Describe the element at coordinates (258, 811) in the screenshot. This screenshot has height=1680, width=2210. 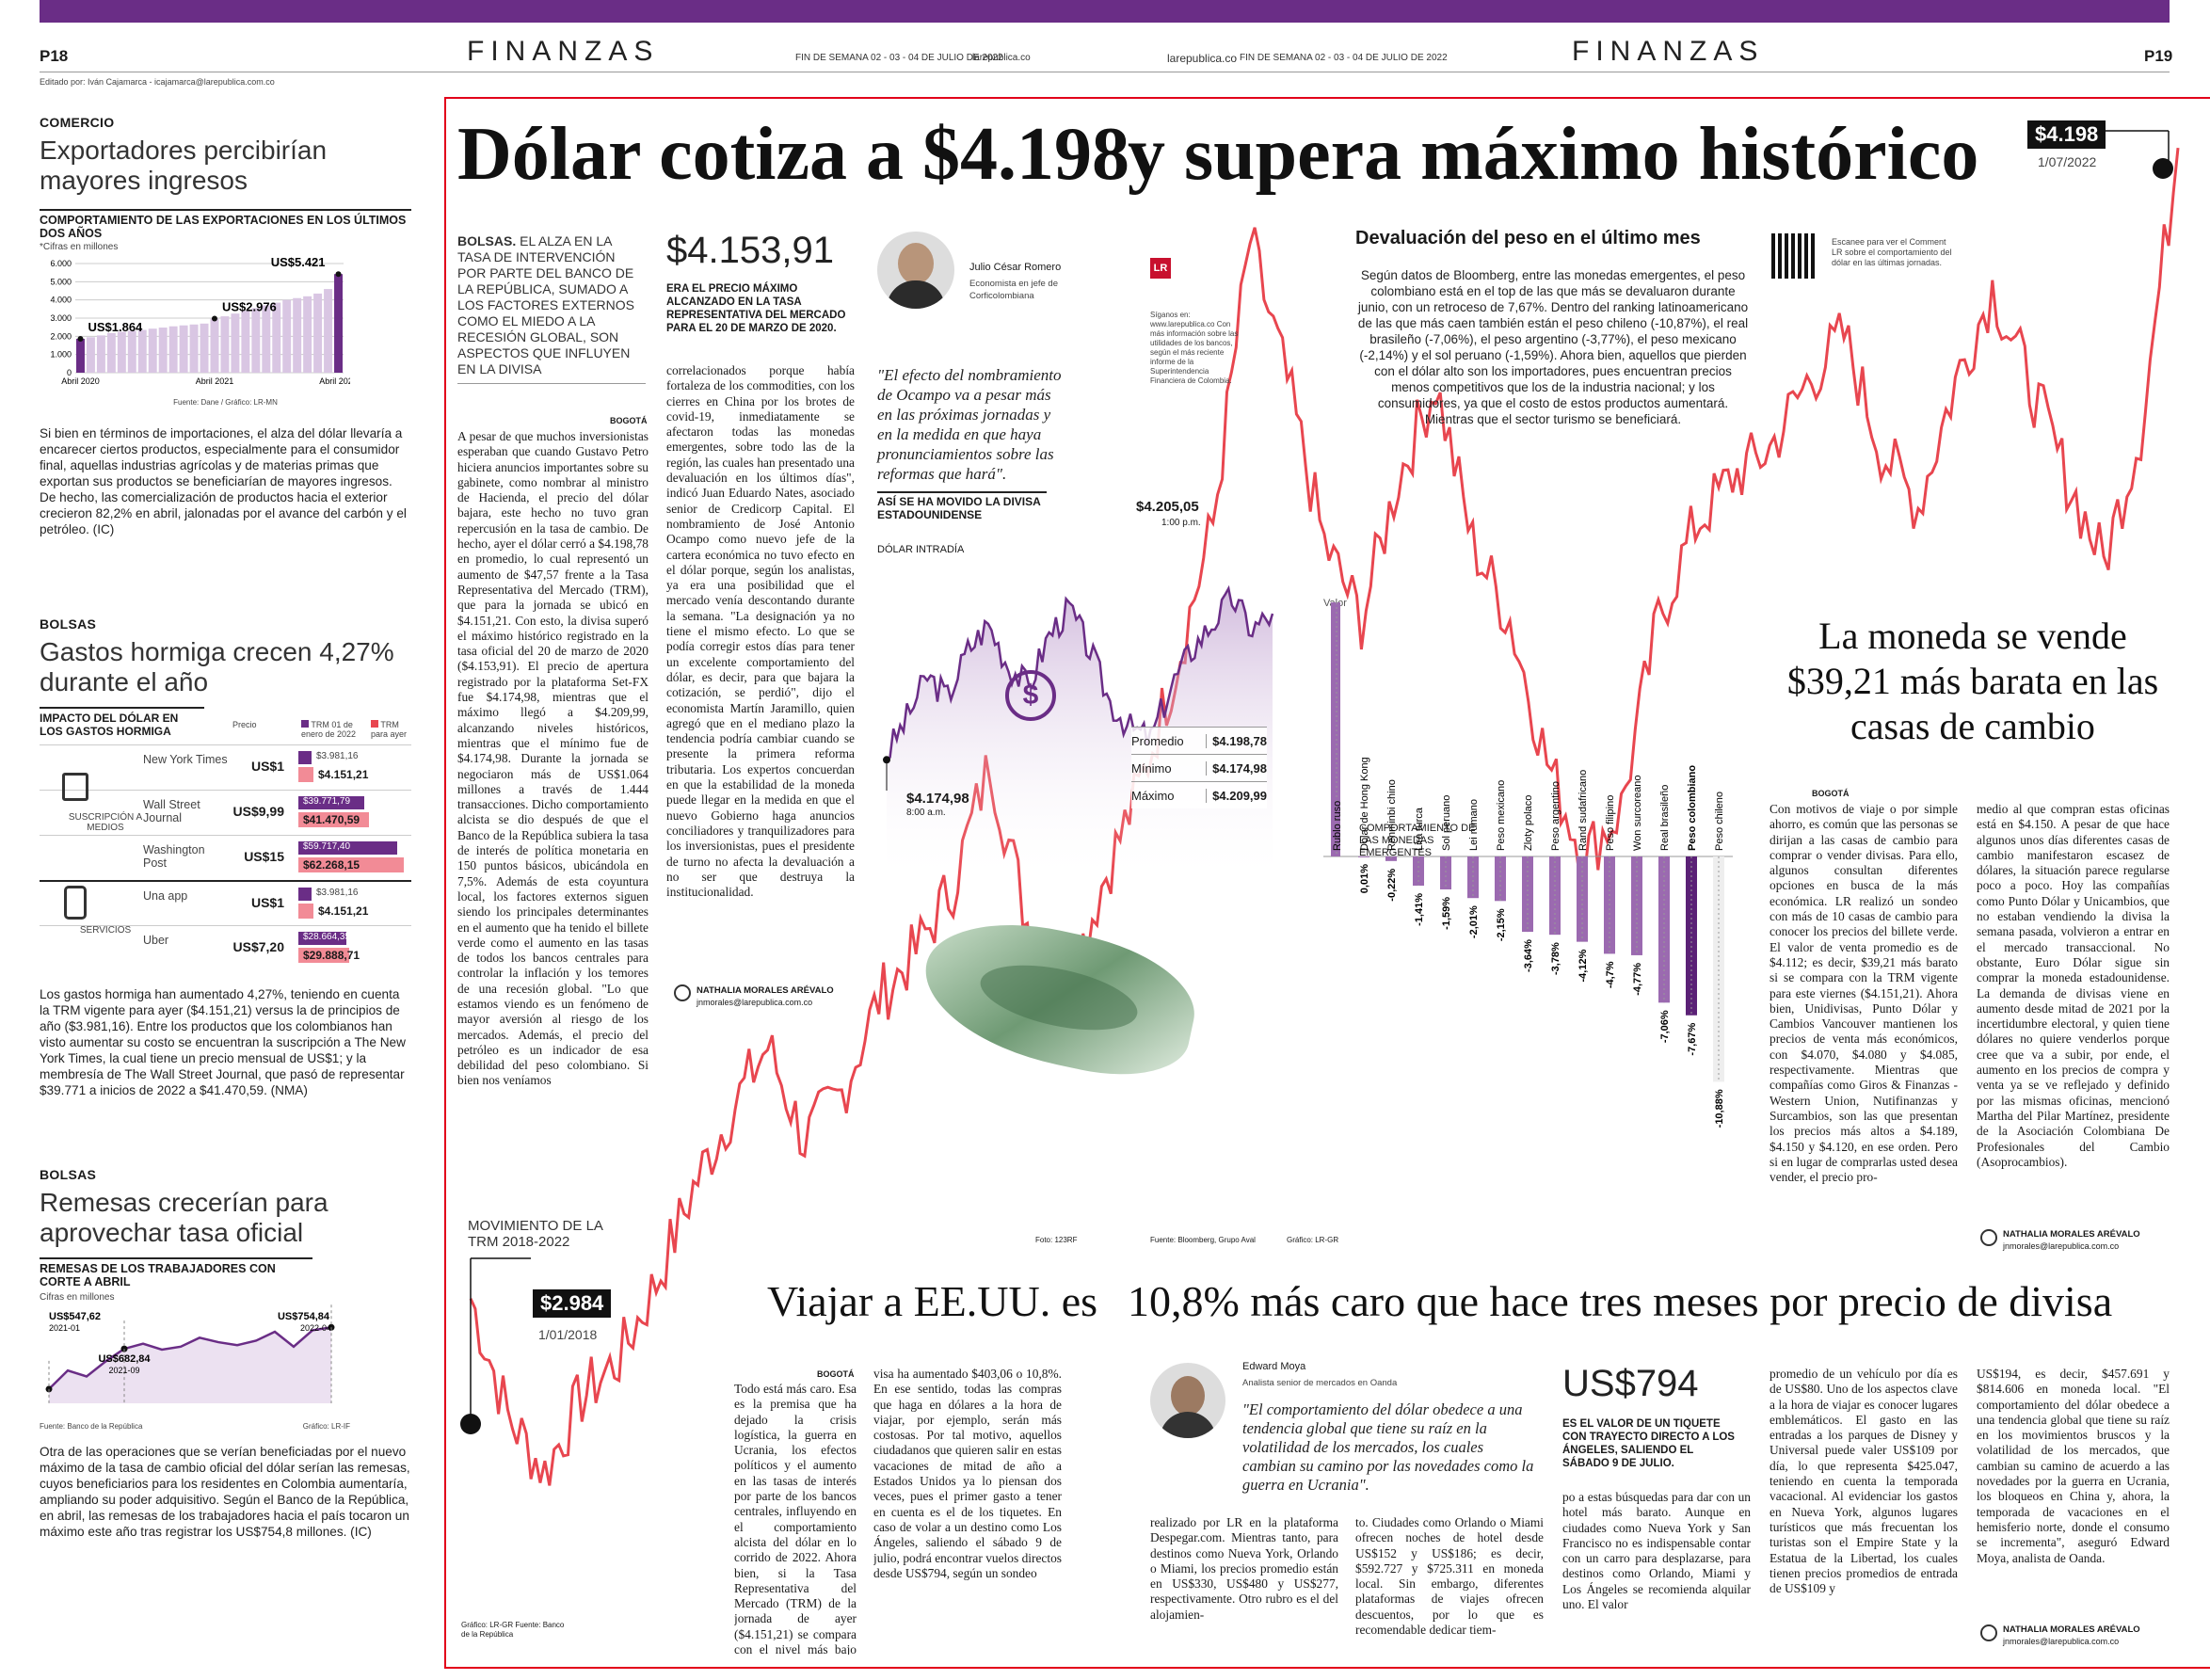
I see `row-price: US$9,99` at that location.